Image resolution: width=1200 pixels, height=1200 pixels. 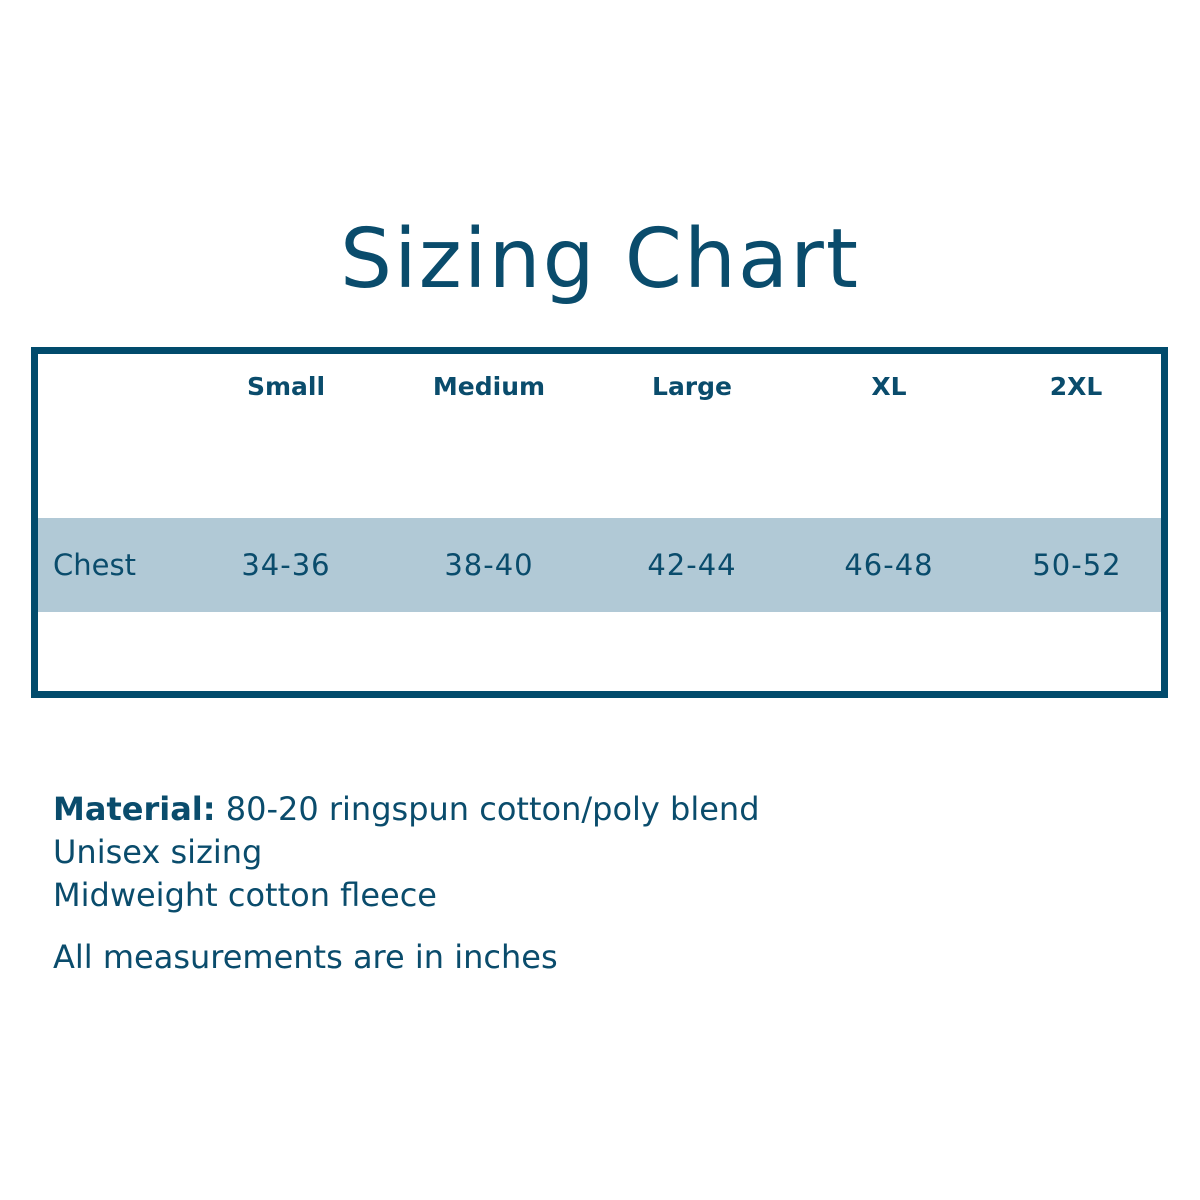 I want to click on units-note: All measurements are in inches, so click(x=305, y=957).